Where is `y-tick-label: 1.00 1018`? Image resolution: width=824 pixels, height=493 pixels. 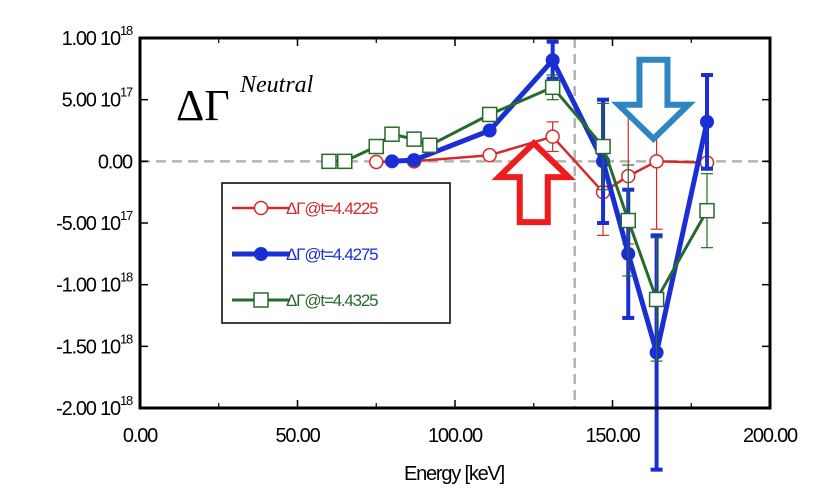 y-tick-label: 1.00 1018 is located at coordinates (97, 36).